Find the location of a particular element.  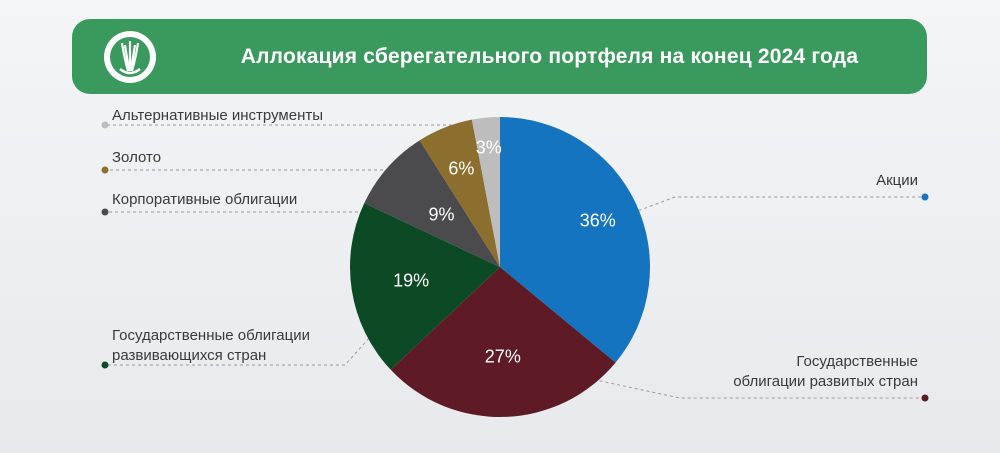

slice-dev-bonds is located at coordinates (503, 342).